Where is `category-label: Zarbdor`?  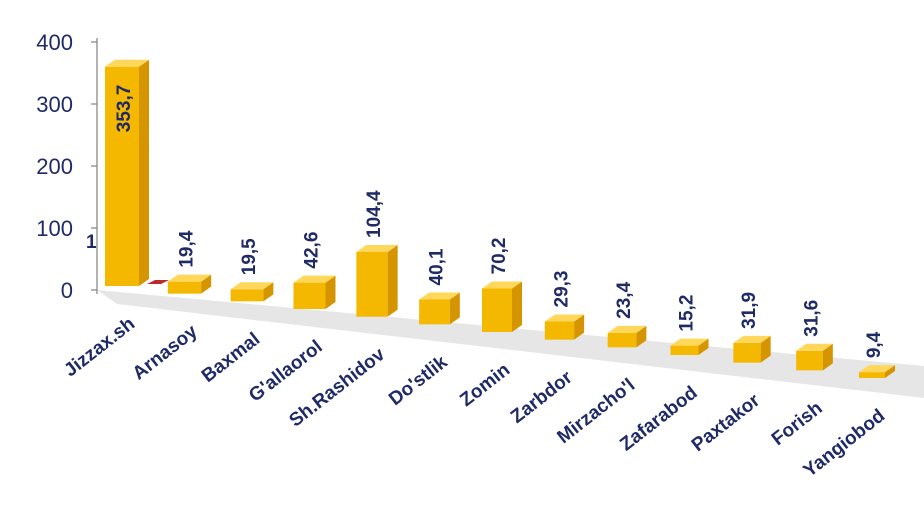 category-label: Zarbdor is located at coordinates (542, 397).